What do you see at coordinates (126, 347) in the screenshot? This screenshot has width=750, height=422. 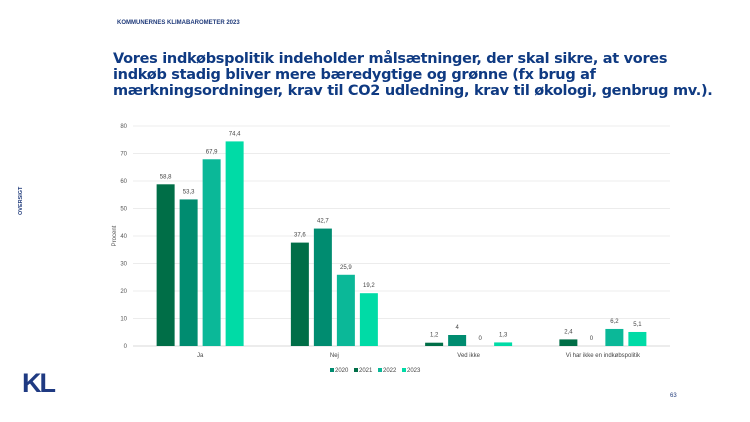 I see `y-tick-label: 0` at bounding box center [126, 347].